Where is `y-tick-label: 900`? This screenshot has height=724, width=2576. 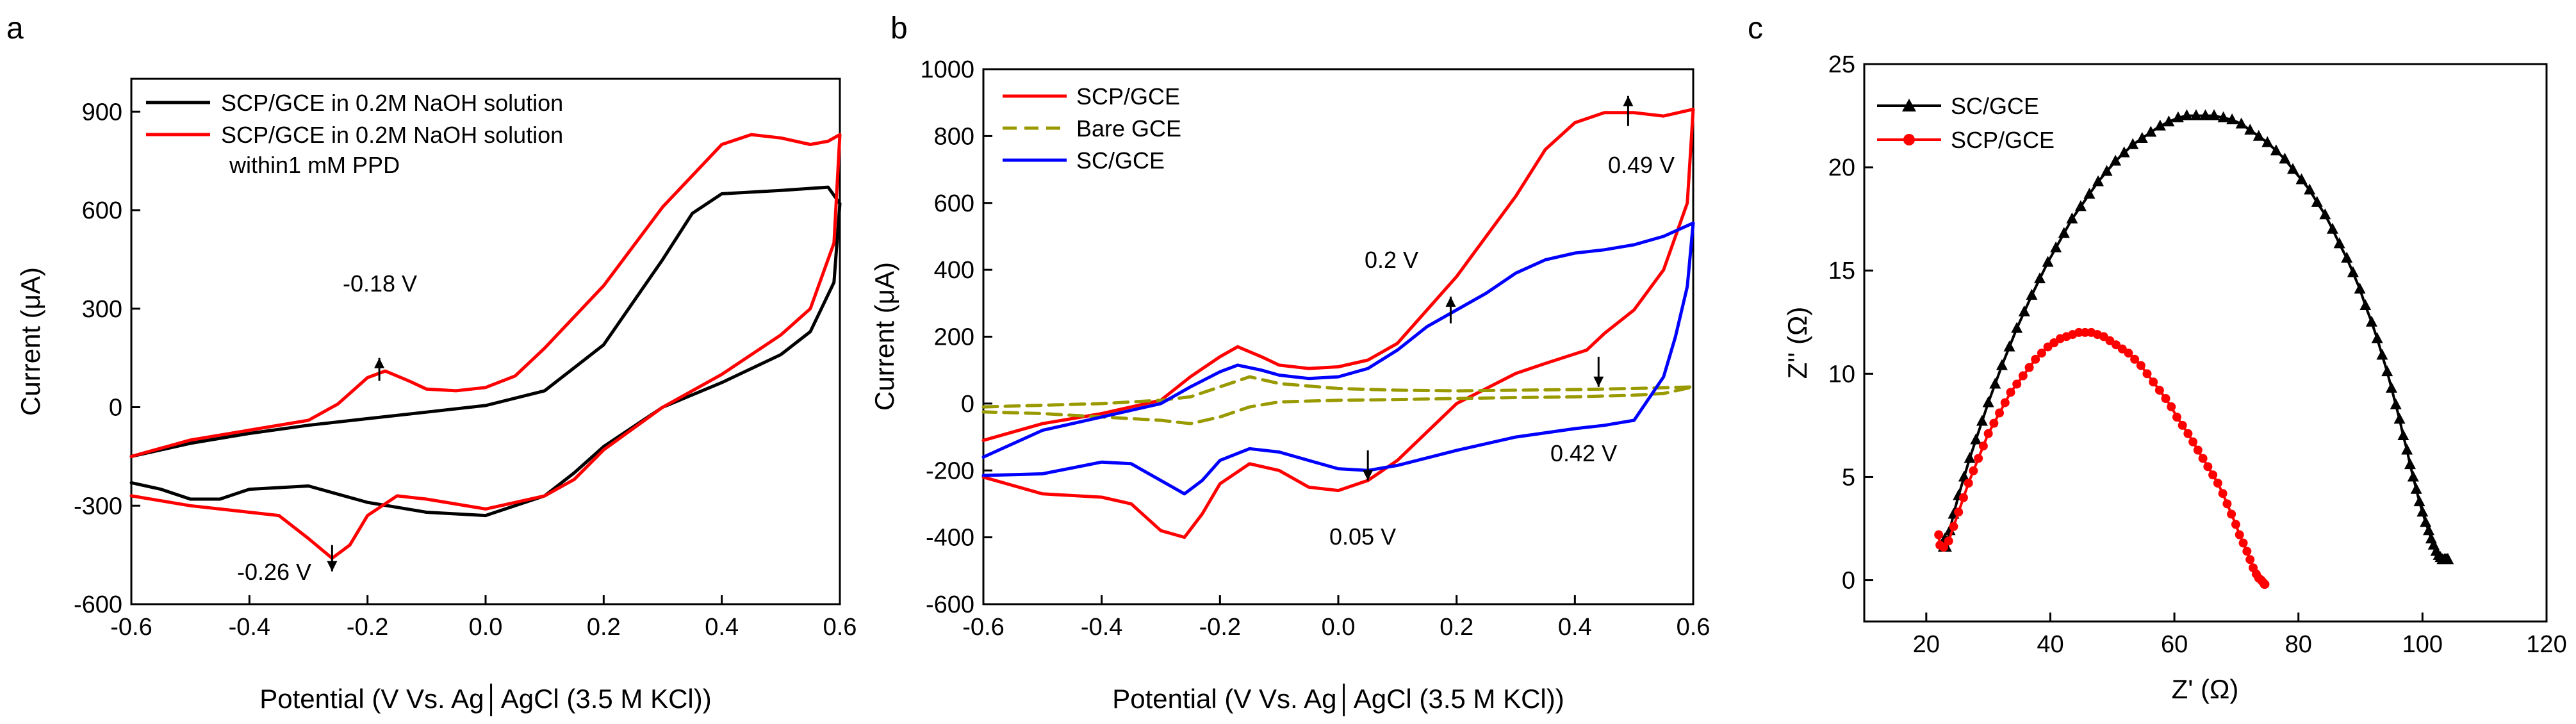
y-tick-label: 900 is located at coordinates (102, 112).